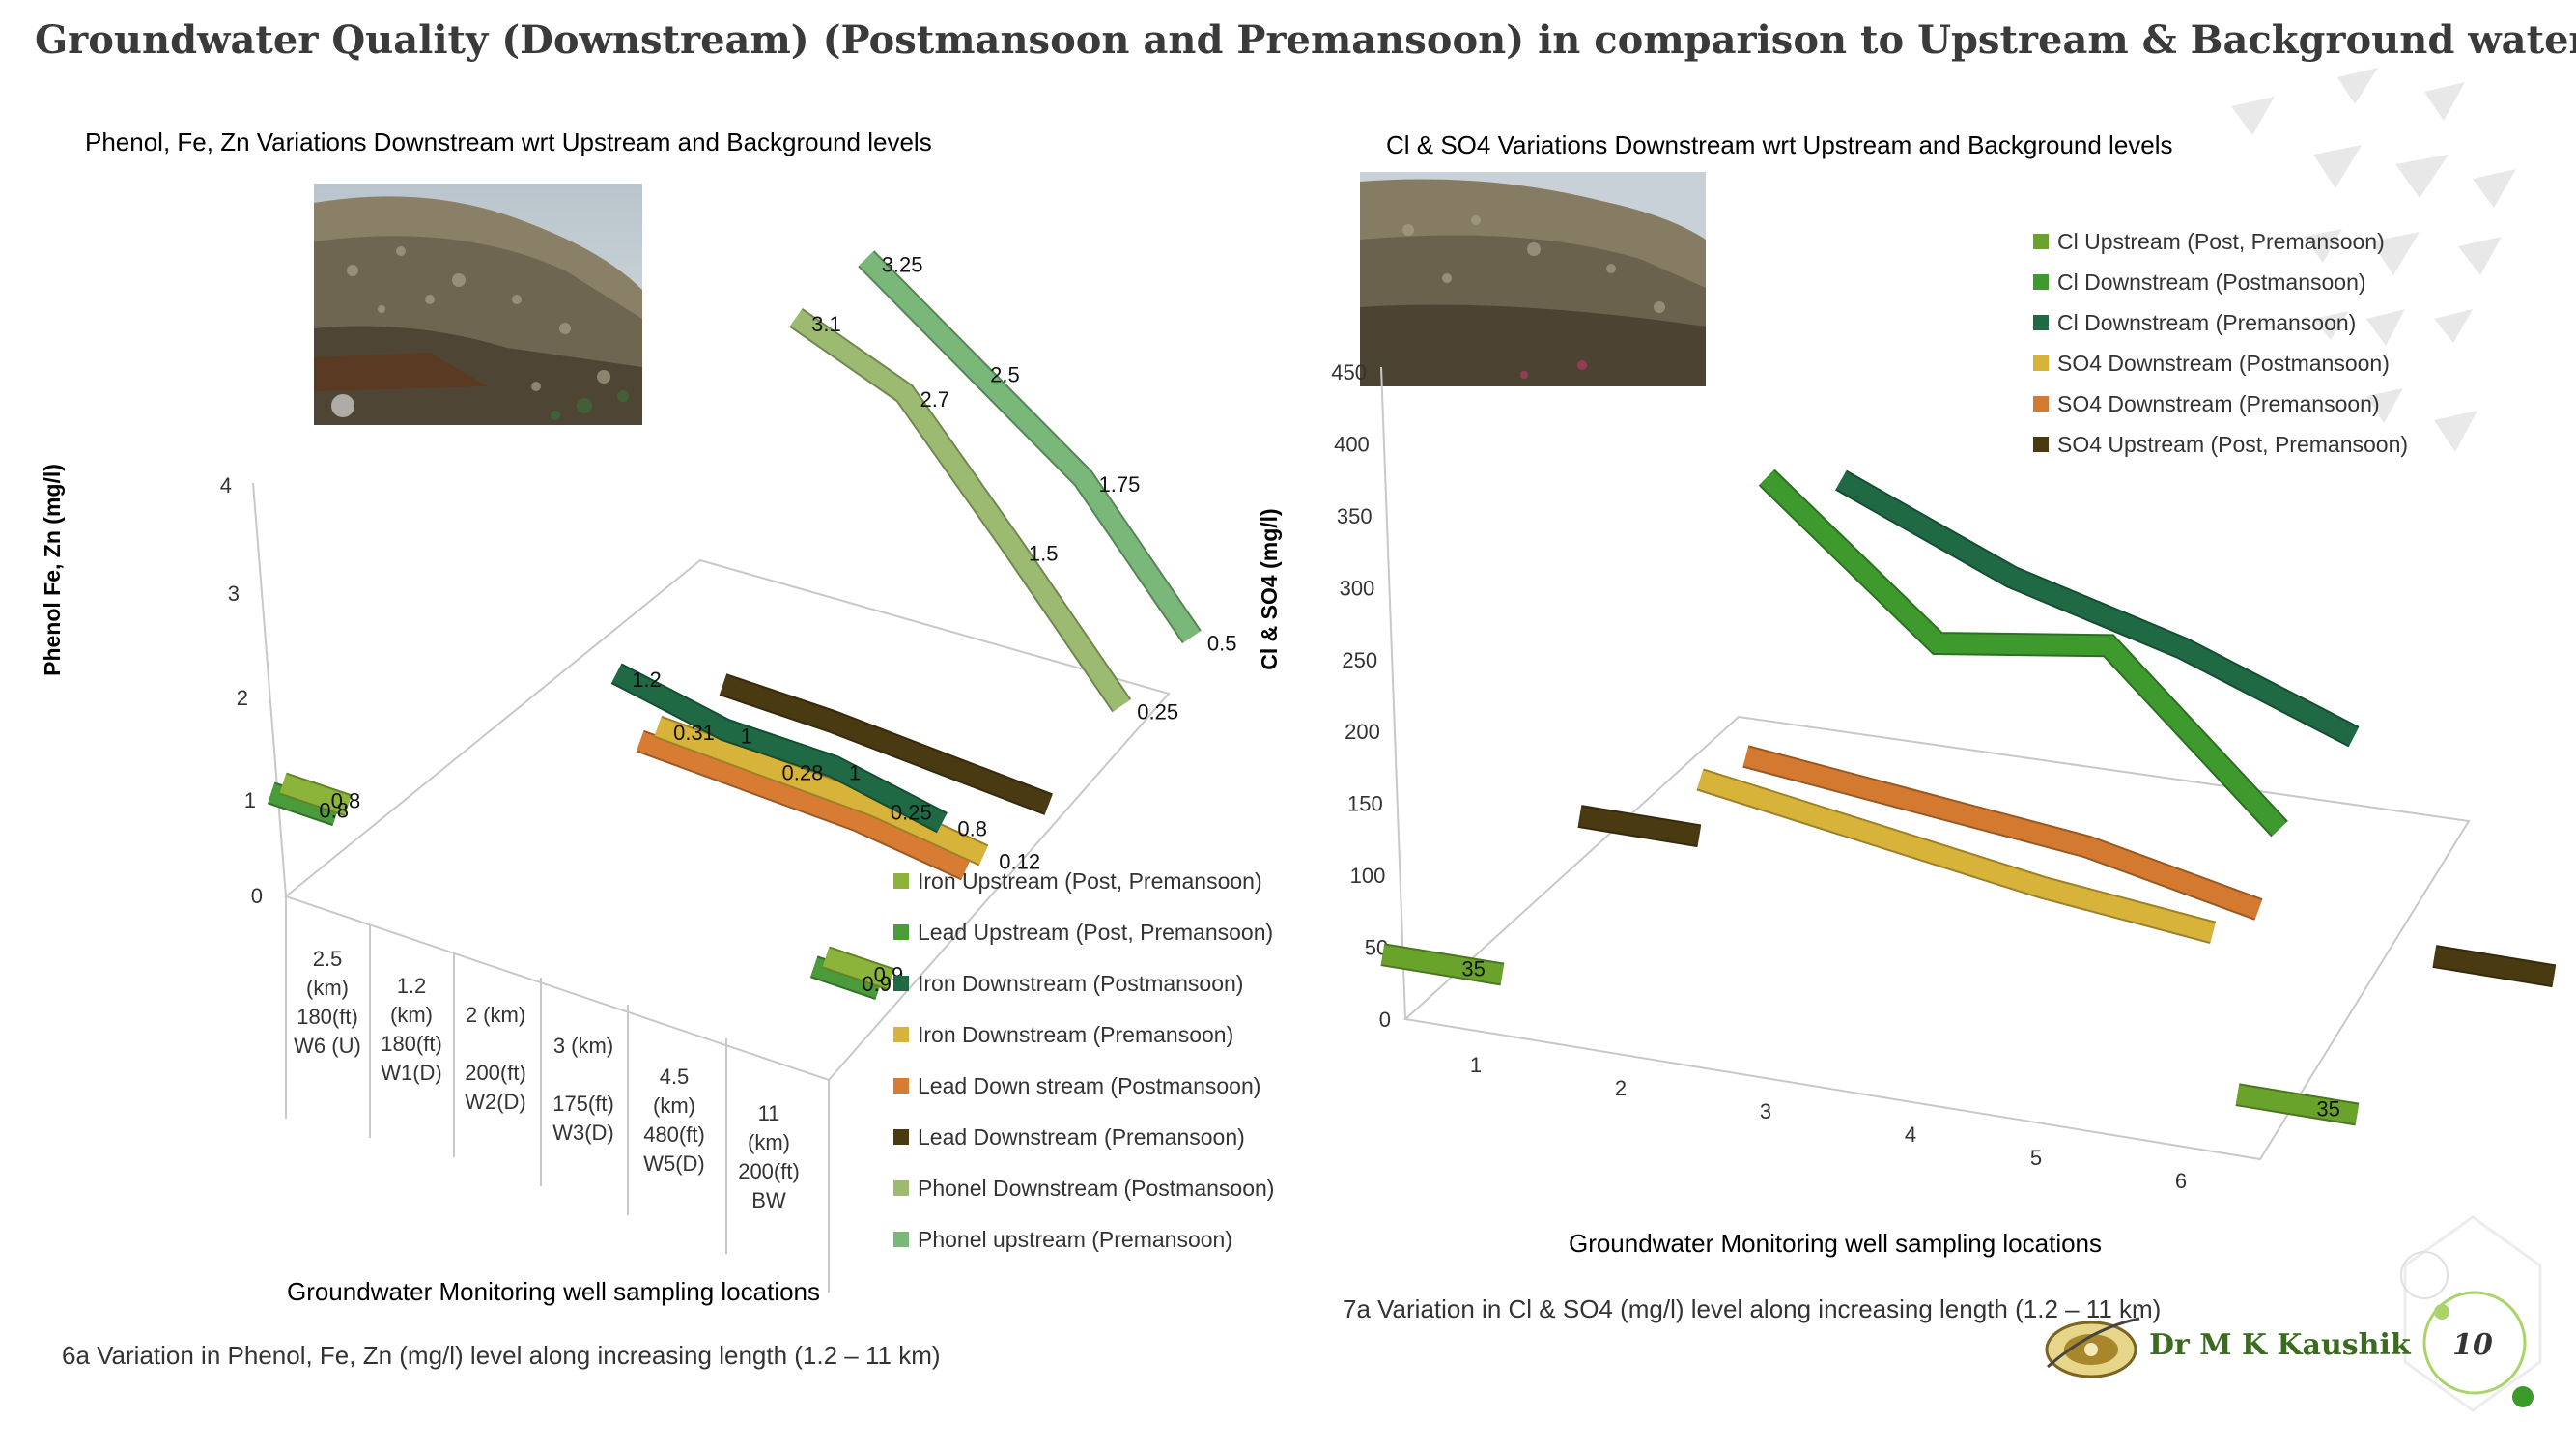 The image size is (2576, 1449). Describe the element at coordinates (2472, 1345) in the screenshot. I see `page-number: 10` at that location.